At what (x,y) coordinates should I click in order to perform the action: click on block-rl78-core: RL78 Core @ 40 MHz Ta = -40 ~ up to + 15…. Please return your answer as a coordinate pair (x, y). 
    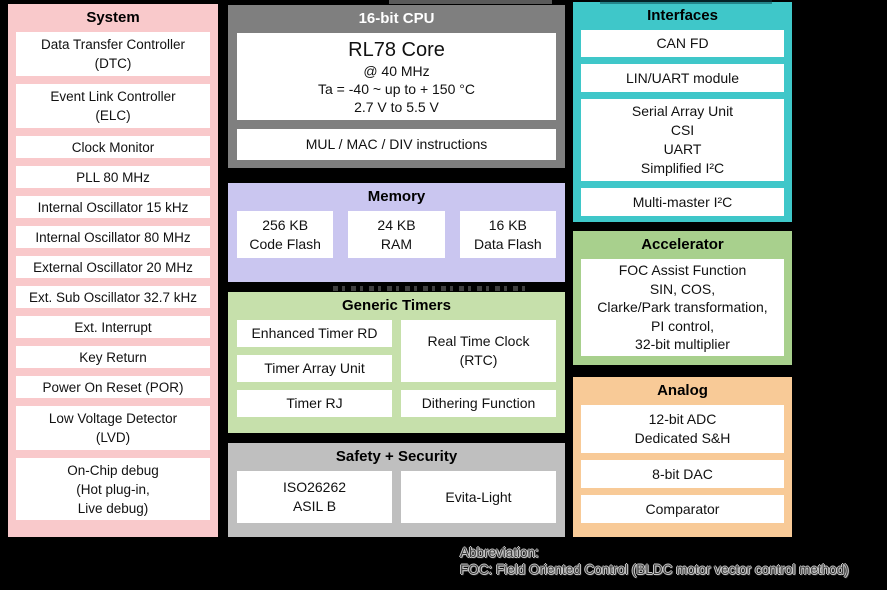
    Looking at the image, I should click on (396, 76).